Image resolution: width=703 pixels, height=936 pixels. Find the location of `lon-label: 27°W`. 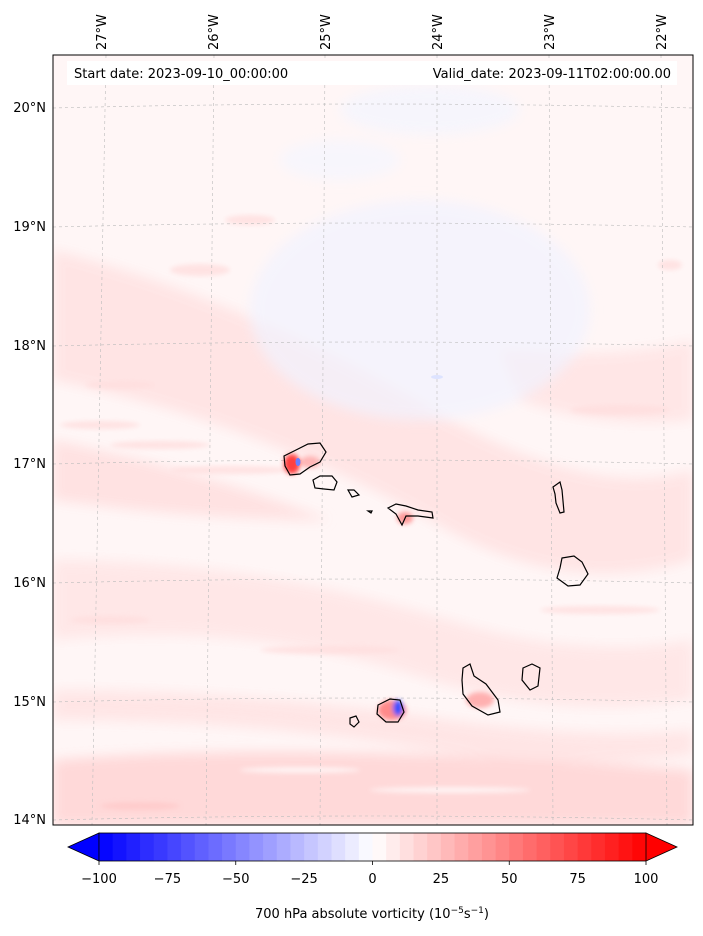

lon-label: 27°W is located at coordinates (102, 32).